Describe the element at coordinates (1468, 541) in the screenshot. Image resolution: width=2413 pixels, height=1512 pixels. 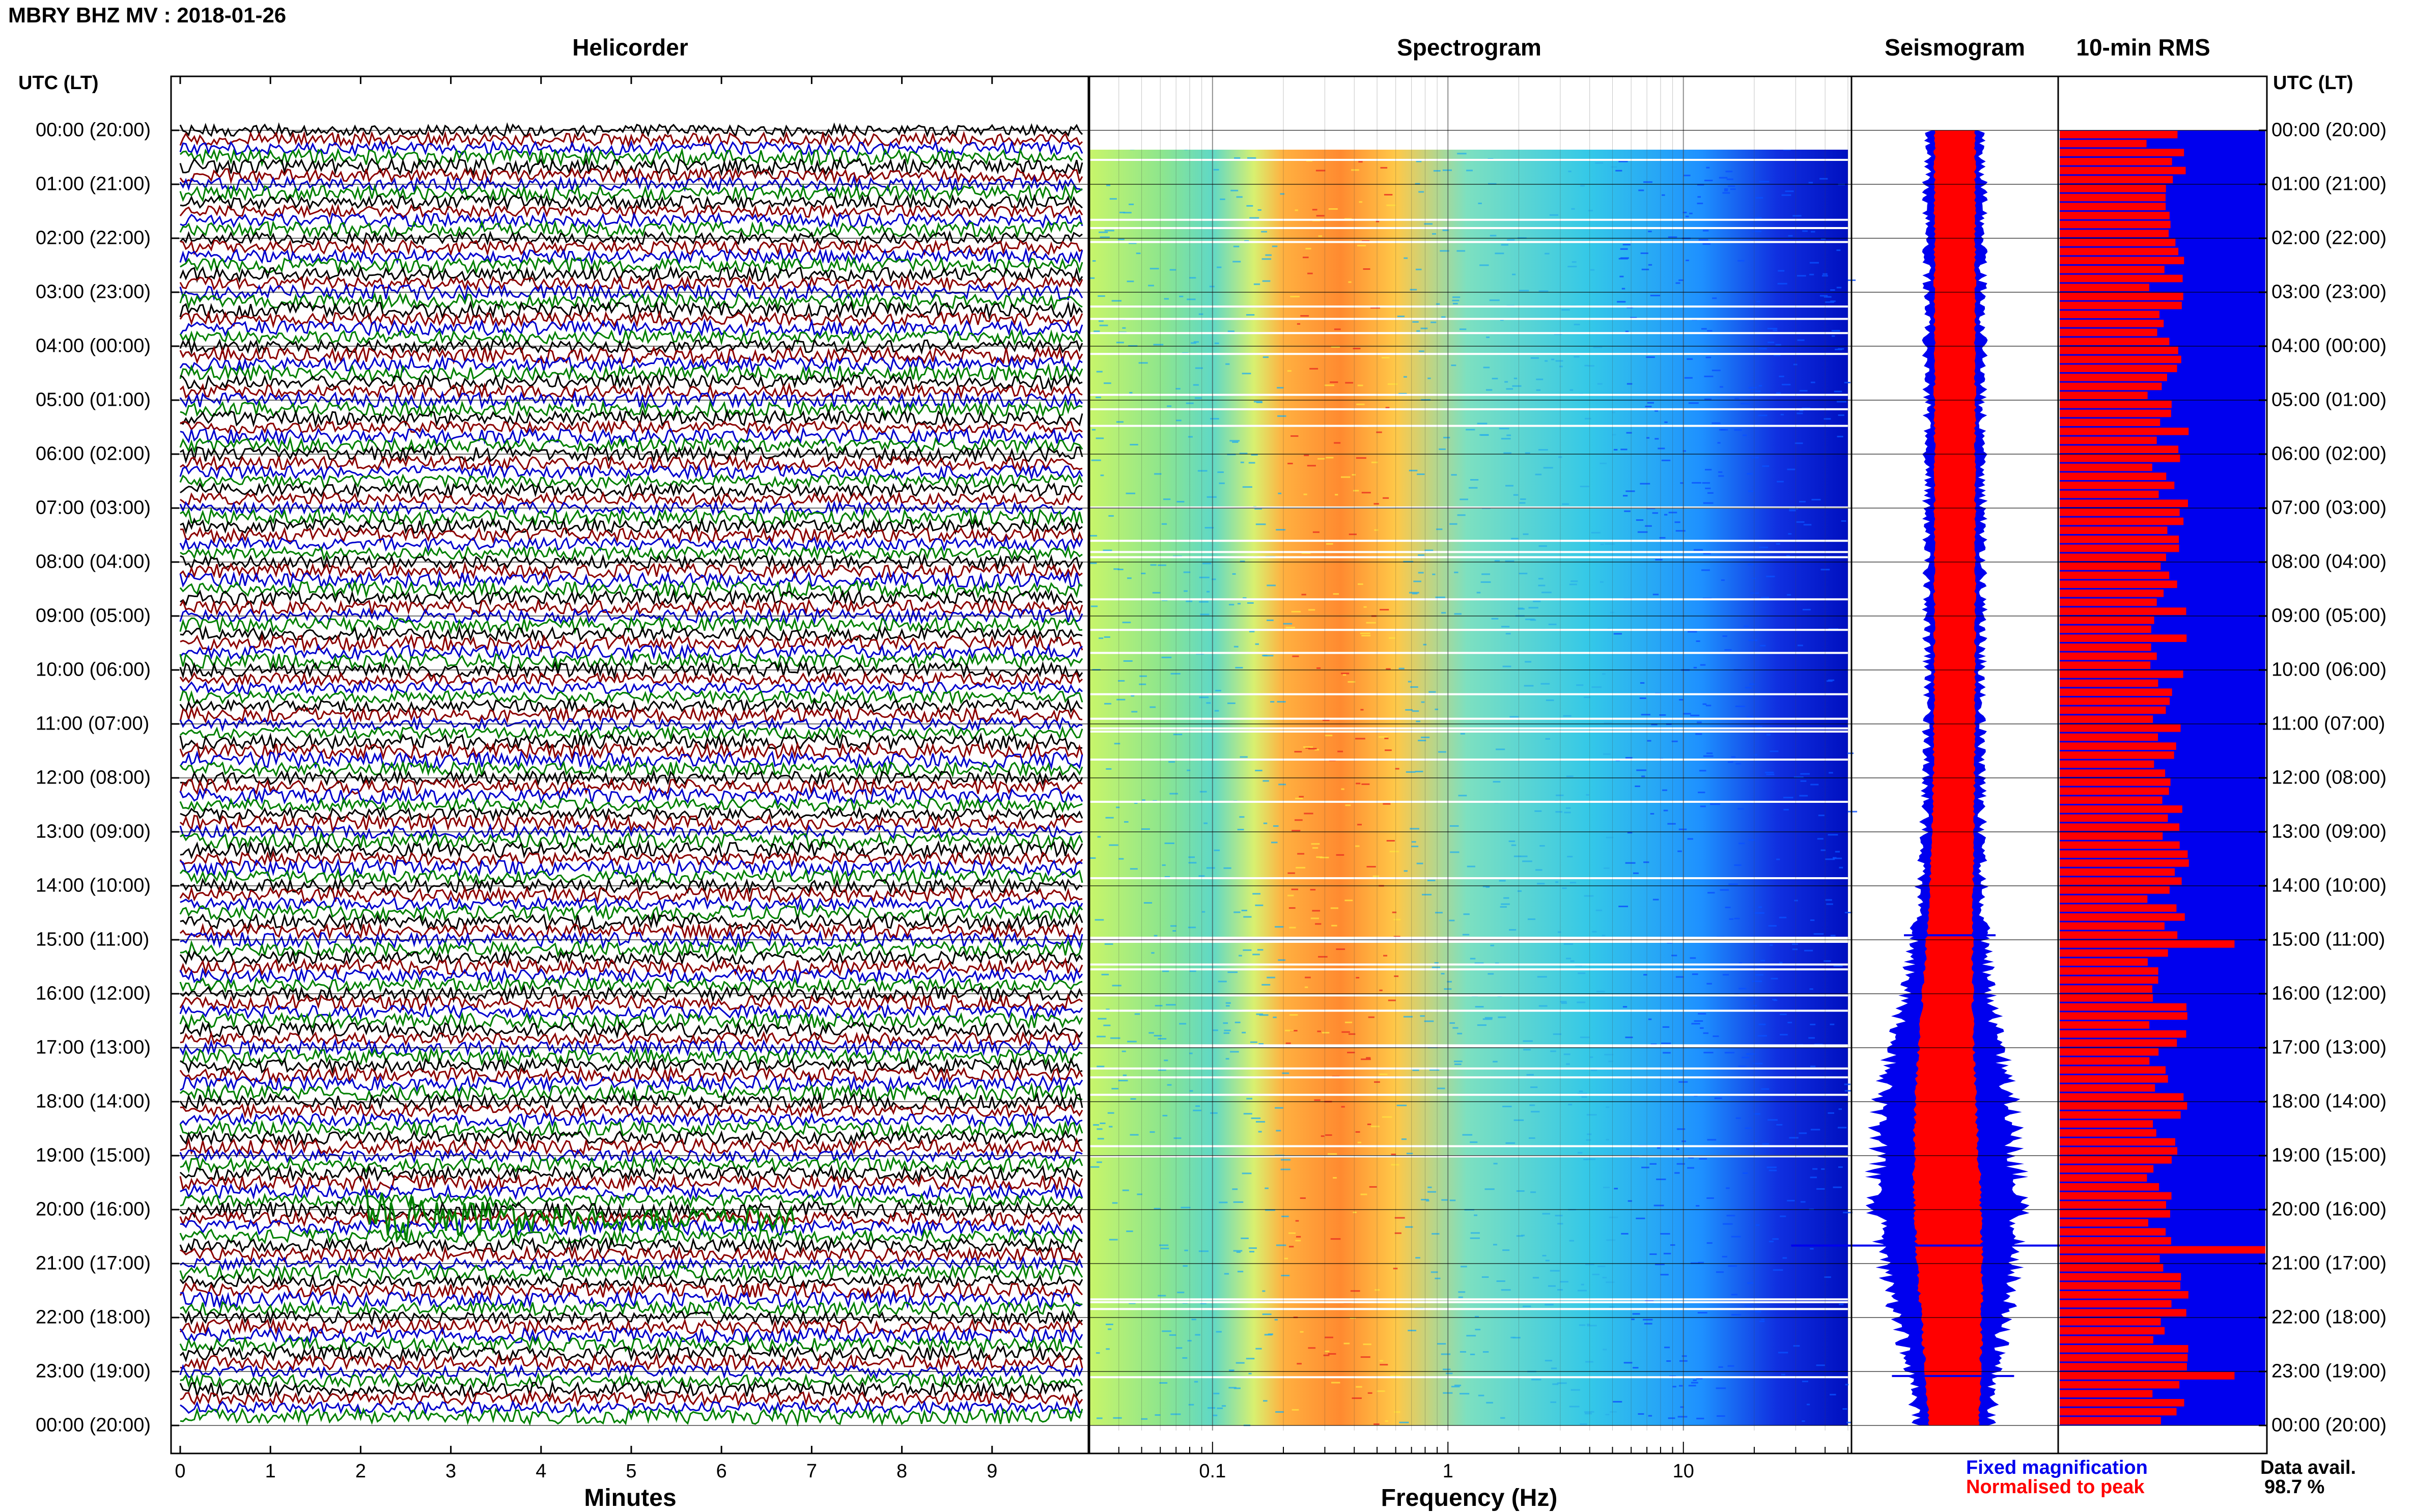
I see `spectrogram-gap` at that location.